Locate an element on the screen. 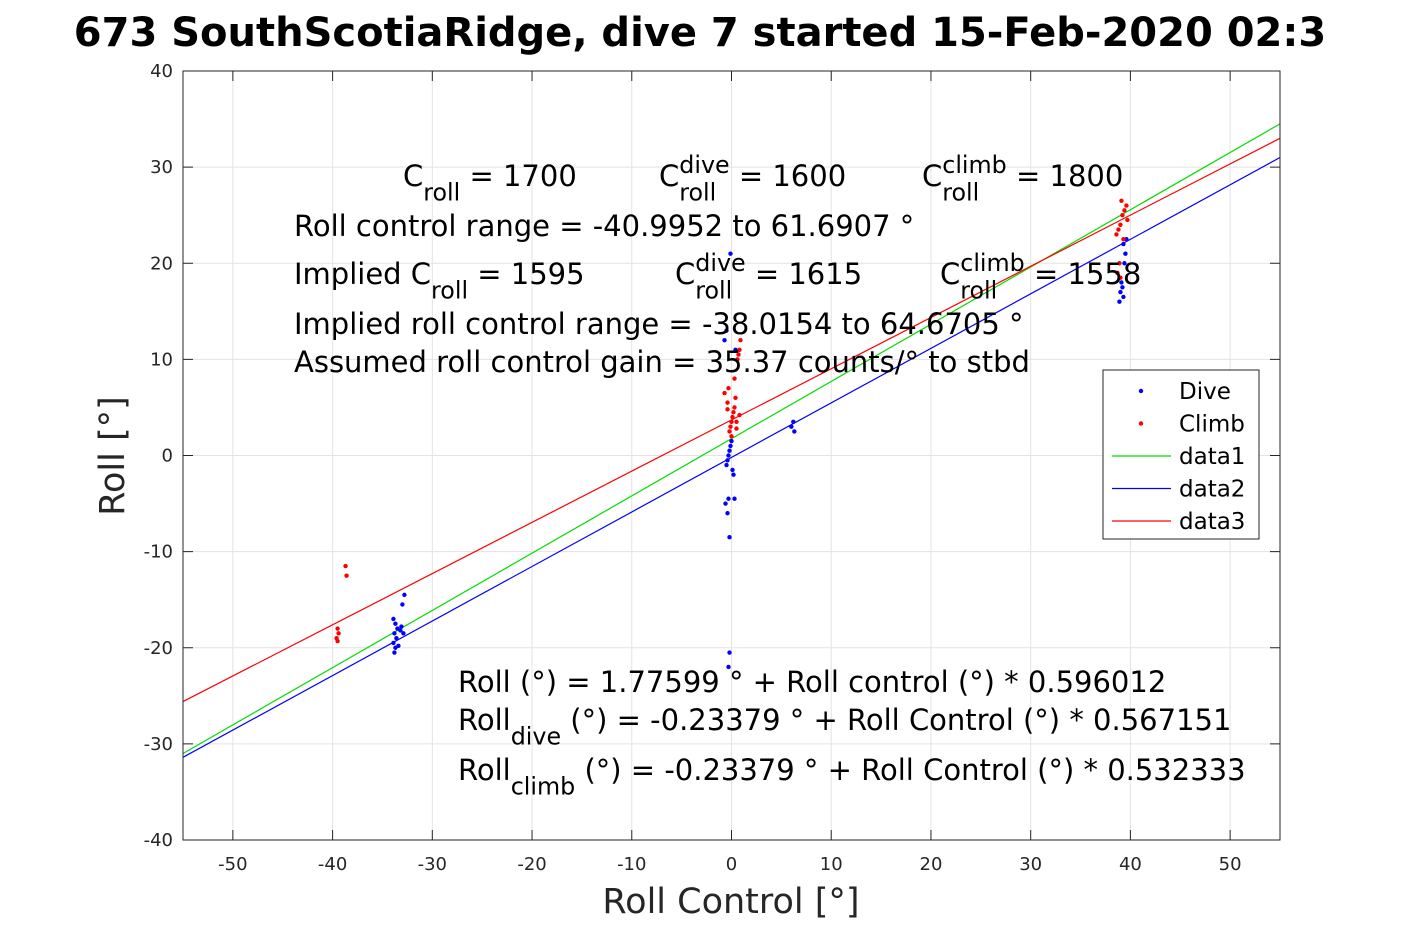 This screenshot has width=1417, height=945. legend: Dive Climb data1 data2 data3 is located at coordinates (1181, 454).